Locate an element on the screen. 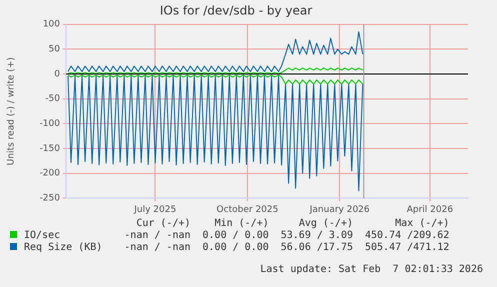 The image size is (497, 287). text: Avg (-/+) is located at coordinates (325, 224).